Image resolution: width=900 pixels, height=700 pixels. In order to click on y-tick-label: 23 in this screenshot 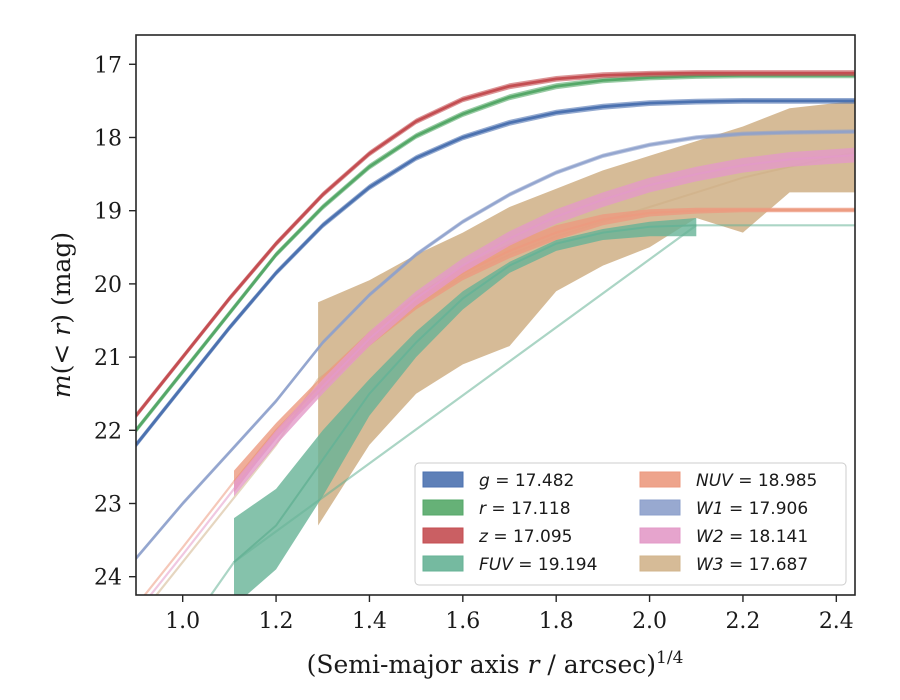, I will do `click(108, 504)`.